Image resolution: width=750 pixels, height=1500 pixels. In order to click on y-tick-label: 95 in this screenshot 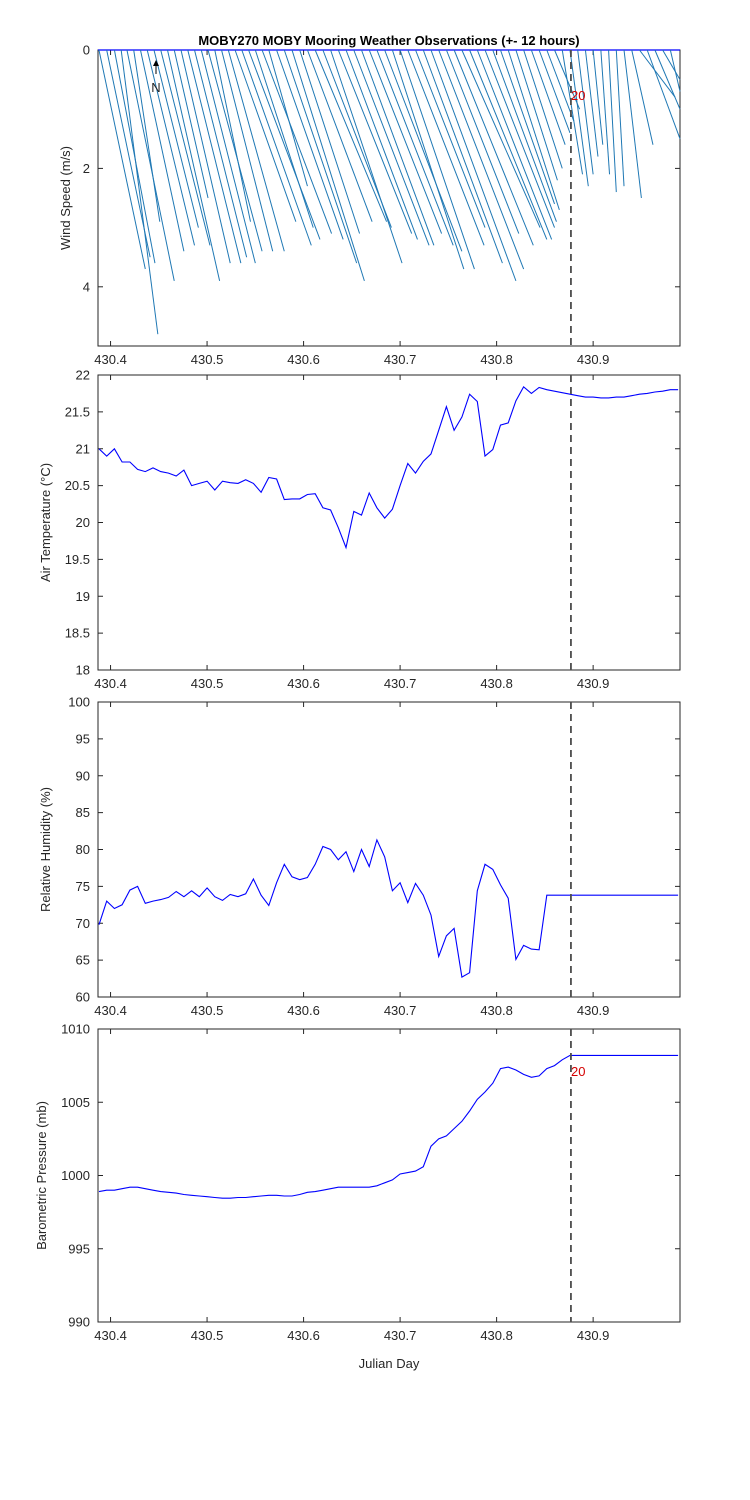, I will do `click(83, 738)`.